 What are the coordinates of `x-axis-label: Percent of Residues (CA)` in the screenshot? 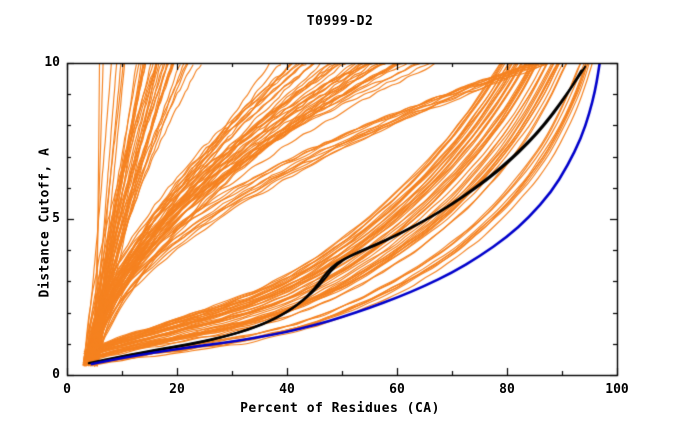 It's located at (340, 408).